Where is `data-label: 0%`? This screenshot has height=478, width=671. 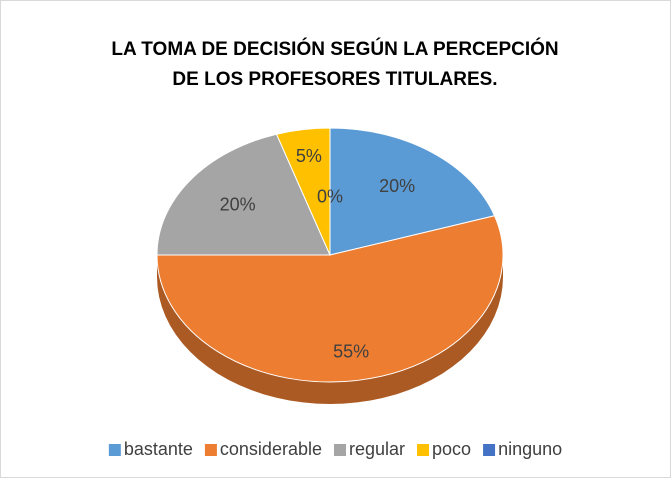 data-label: 0% is located at coordinates (330, 197).